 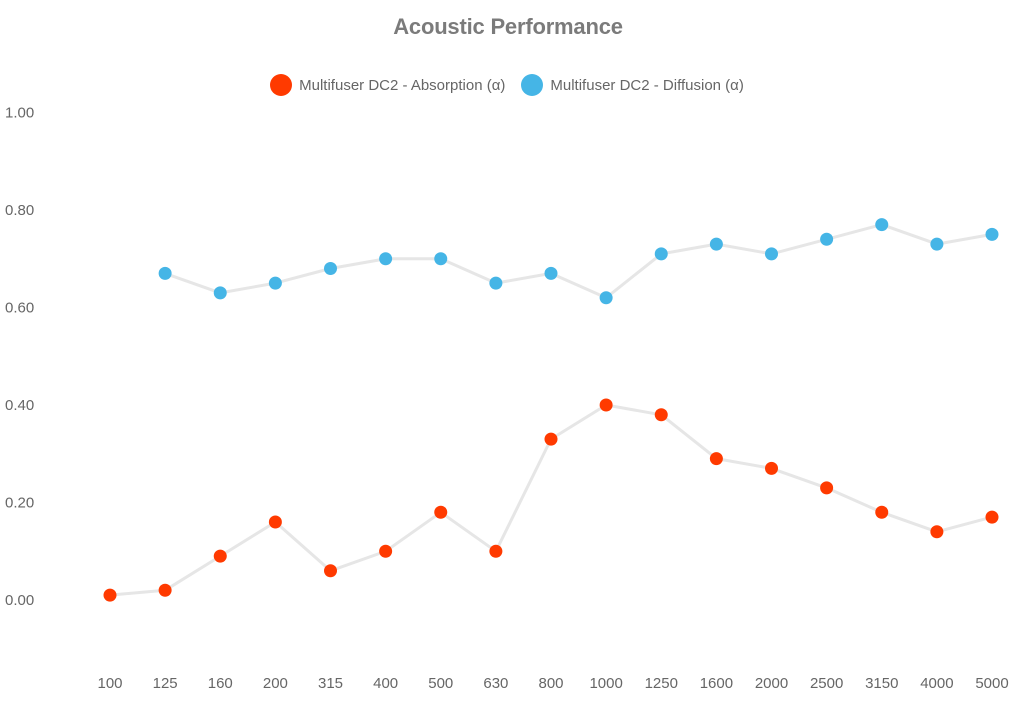 What do you see at coordinates (19, 210) in the screenshot?
I see `y-tick-label: 0.80` at bounding box center [19, 210].